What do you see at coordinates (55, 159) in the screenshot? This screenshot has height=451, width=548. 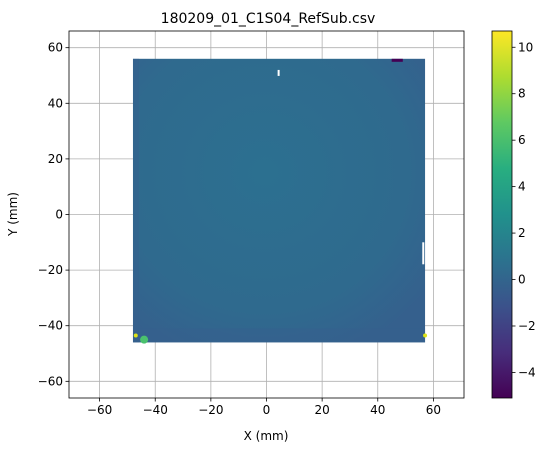 I see `y-tick-label: 20` at bounding box center [55, 159].